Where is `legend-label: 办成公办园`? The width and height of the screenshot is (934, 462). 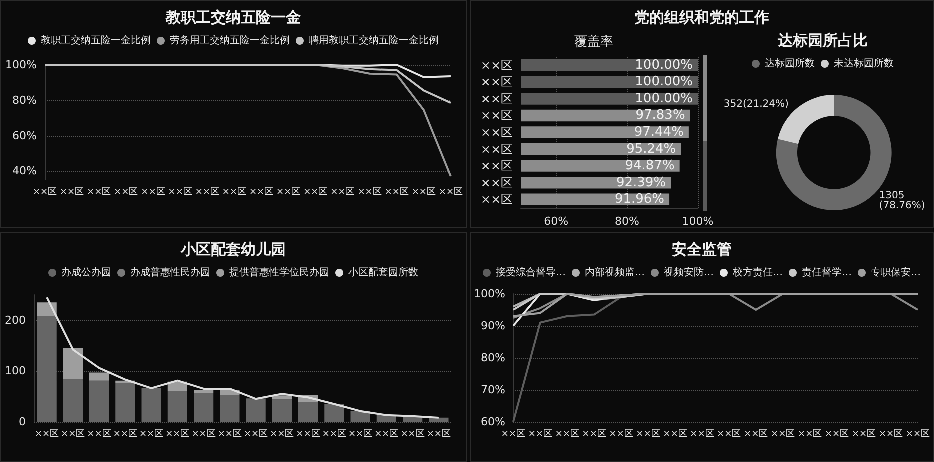
legend-label: 办成公办园 is located at coordinates (87, 272).